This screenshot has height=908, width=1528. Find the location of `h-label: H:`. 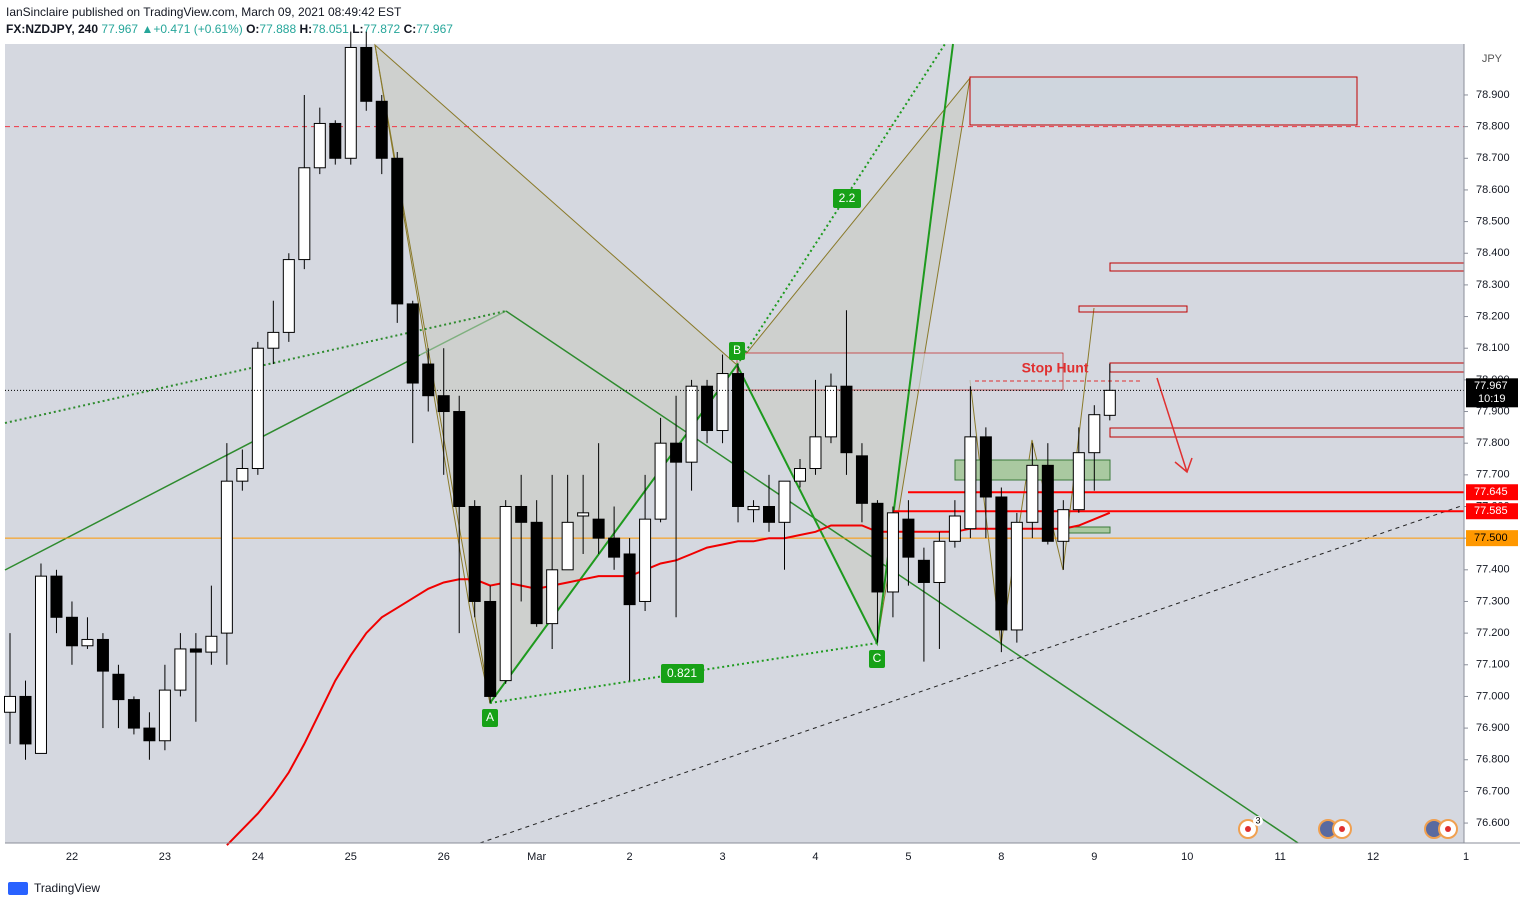

h-label: H: is located at coordinates (306, 29).